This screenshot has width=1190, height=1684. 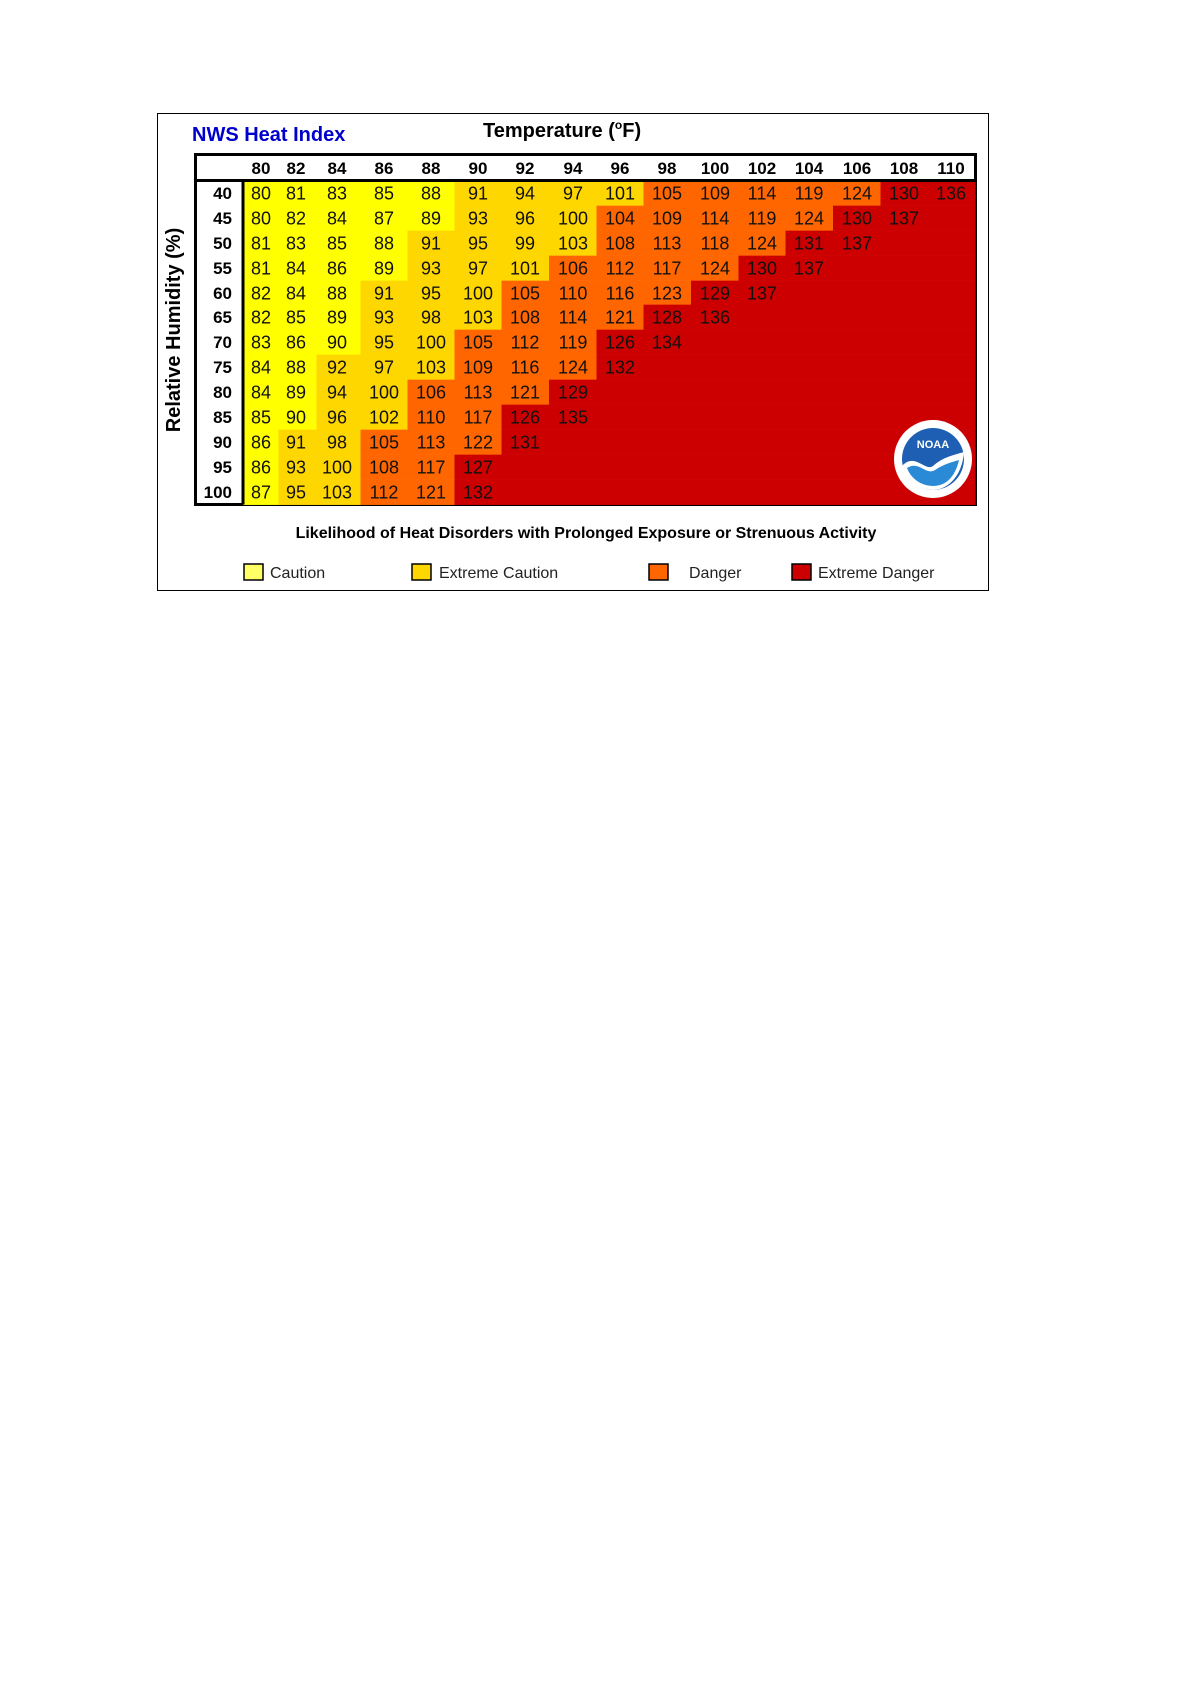 What do you see at coordinates (431, 318) in the screenshot?
I see `heat-value-label: 98` at bounding box center [431, 318].